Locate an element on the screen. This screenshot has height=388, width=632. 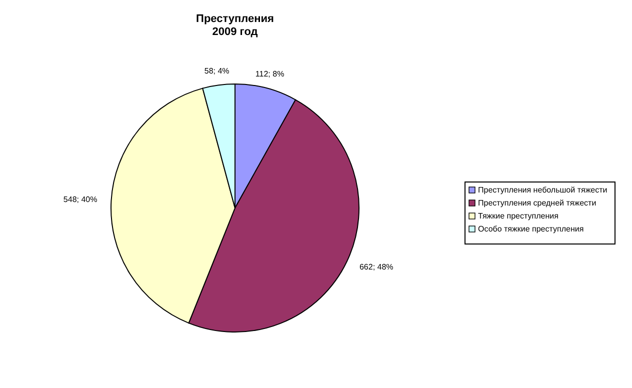
legend-label: Преступления небольшой тяжести is located at coordinates (543, 190).